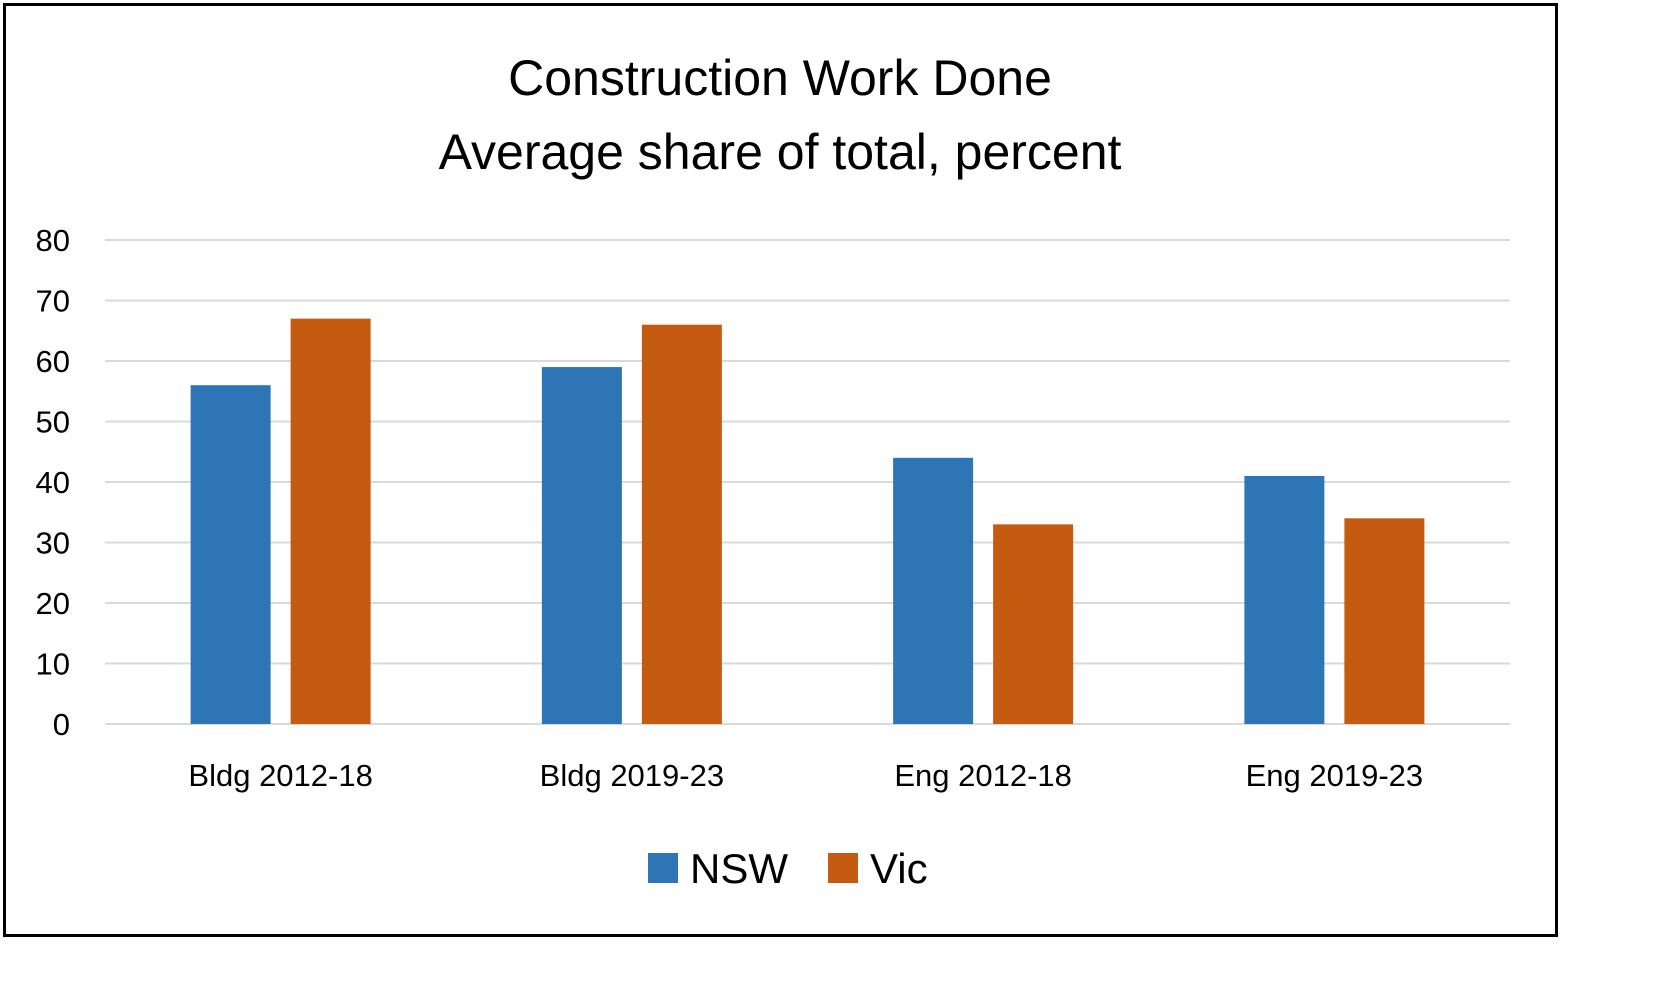  I want to click on legend-swatch-nsw, so click(663, 868).